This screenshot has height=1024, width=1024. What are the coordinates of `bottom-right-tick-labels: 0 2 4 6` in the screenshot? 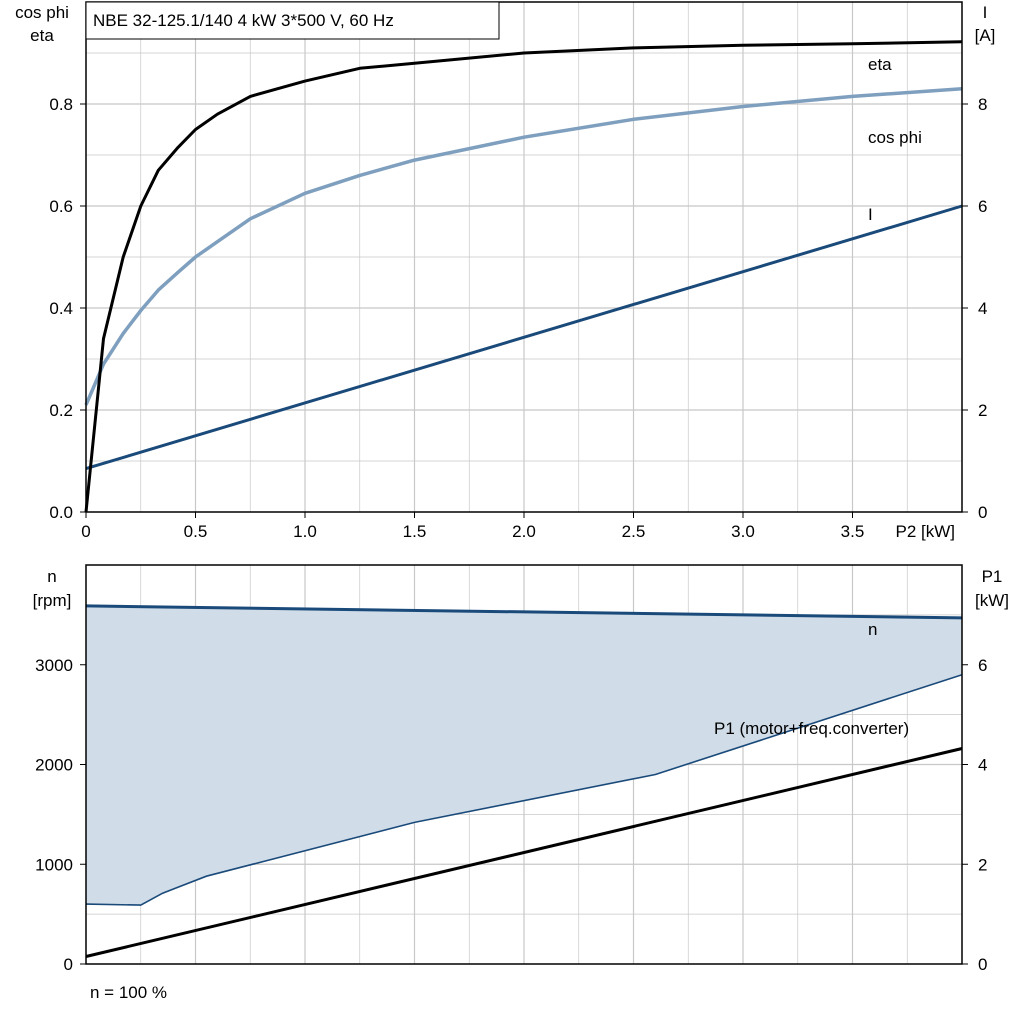 It's located at (974, 815).